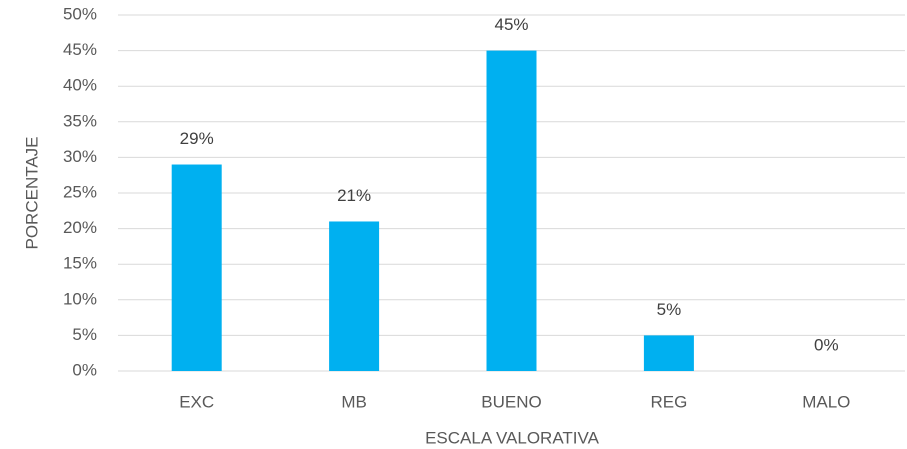 The height and width of the screenshot is (449, 907). I want to click on y-tick-label: 20%, so click(80, 227).